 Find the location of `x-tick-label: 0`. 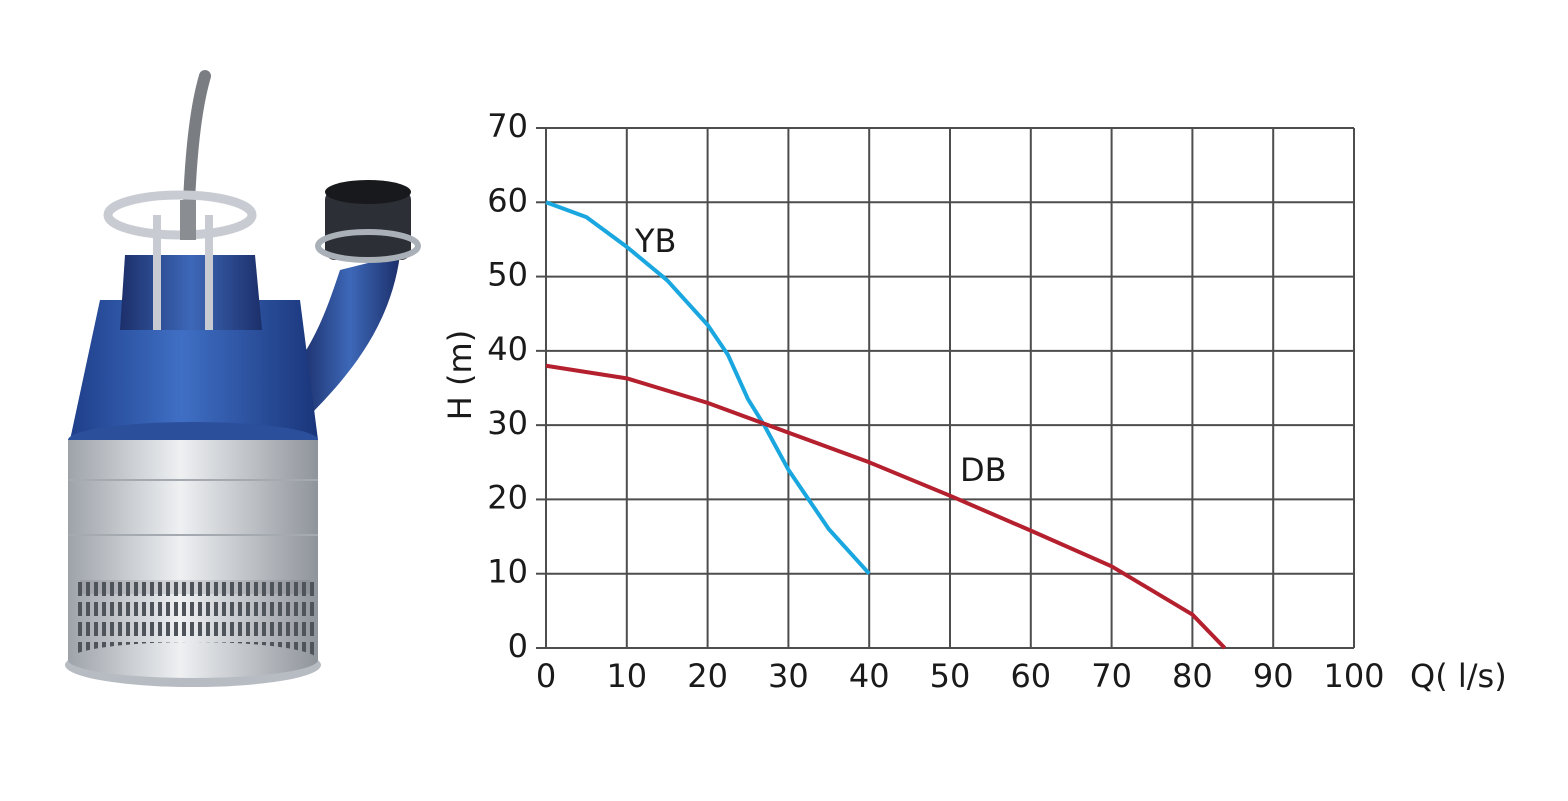

x-tick-label: 0 is located at coordinates (546, 676).